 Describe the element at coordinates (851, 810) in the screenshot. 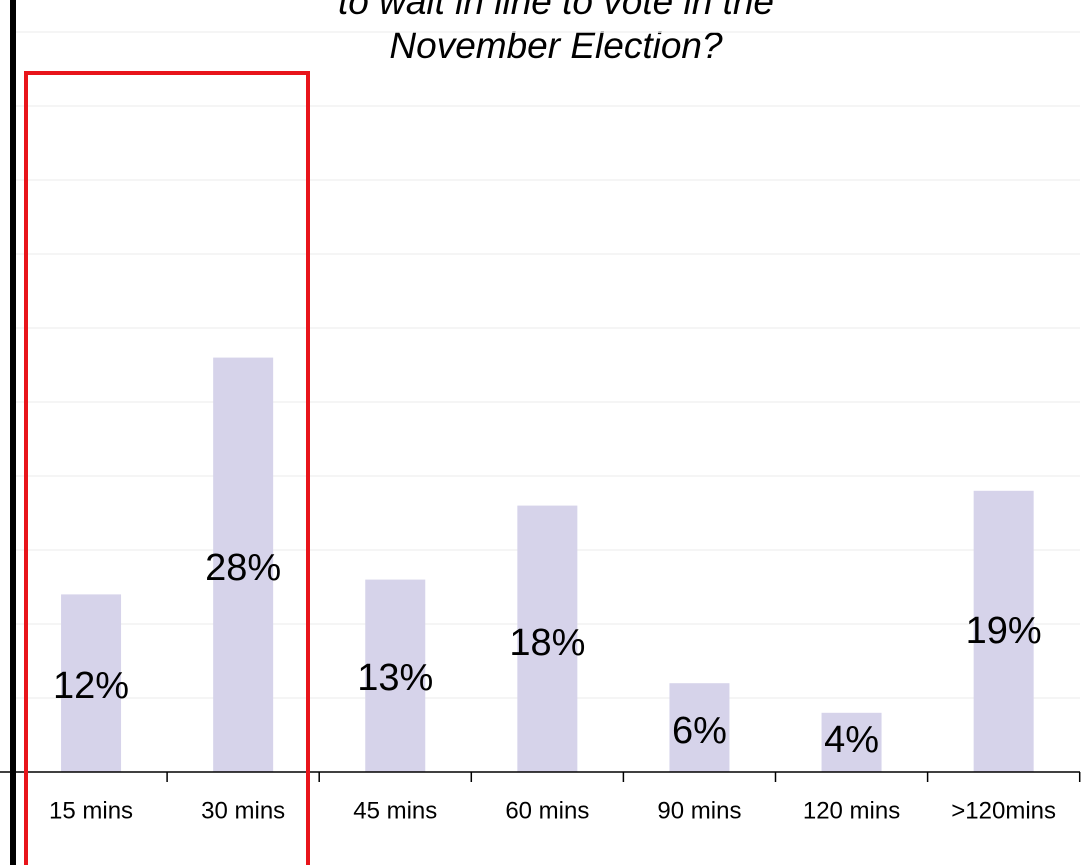

I see `x-tick-label: 120 mins` at that location.